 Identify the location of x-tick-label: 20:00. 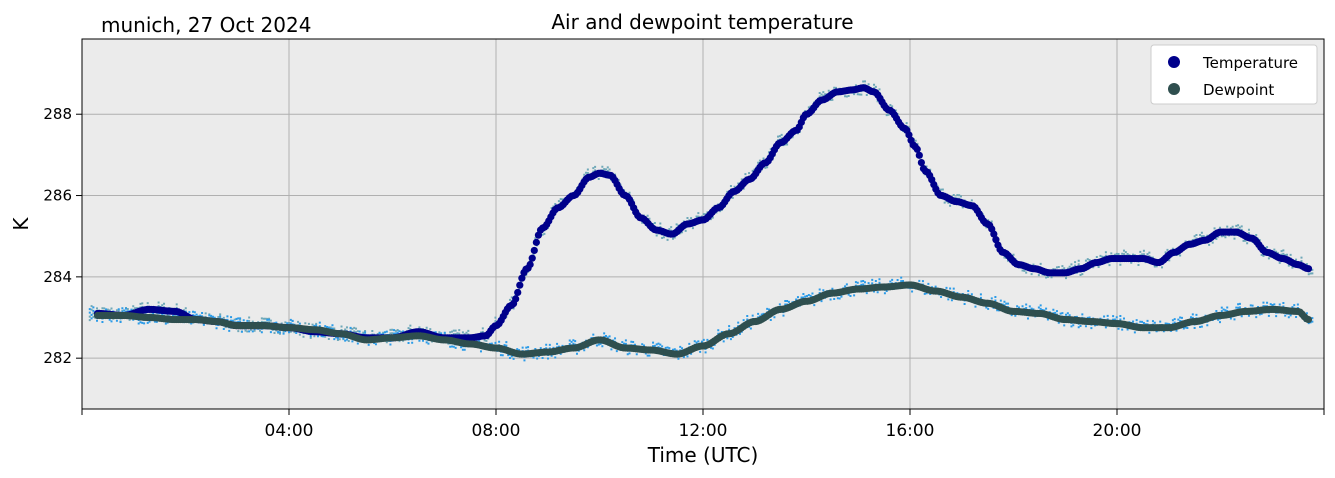
(1117, 431).